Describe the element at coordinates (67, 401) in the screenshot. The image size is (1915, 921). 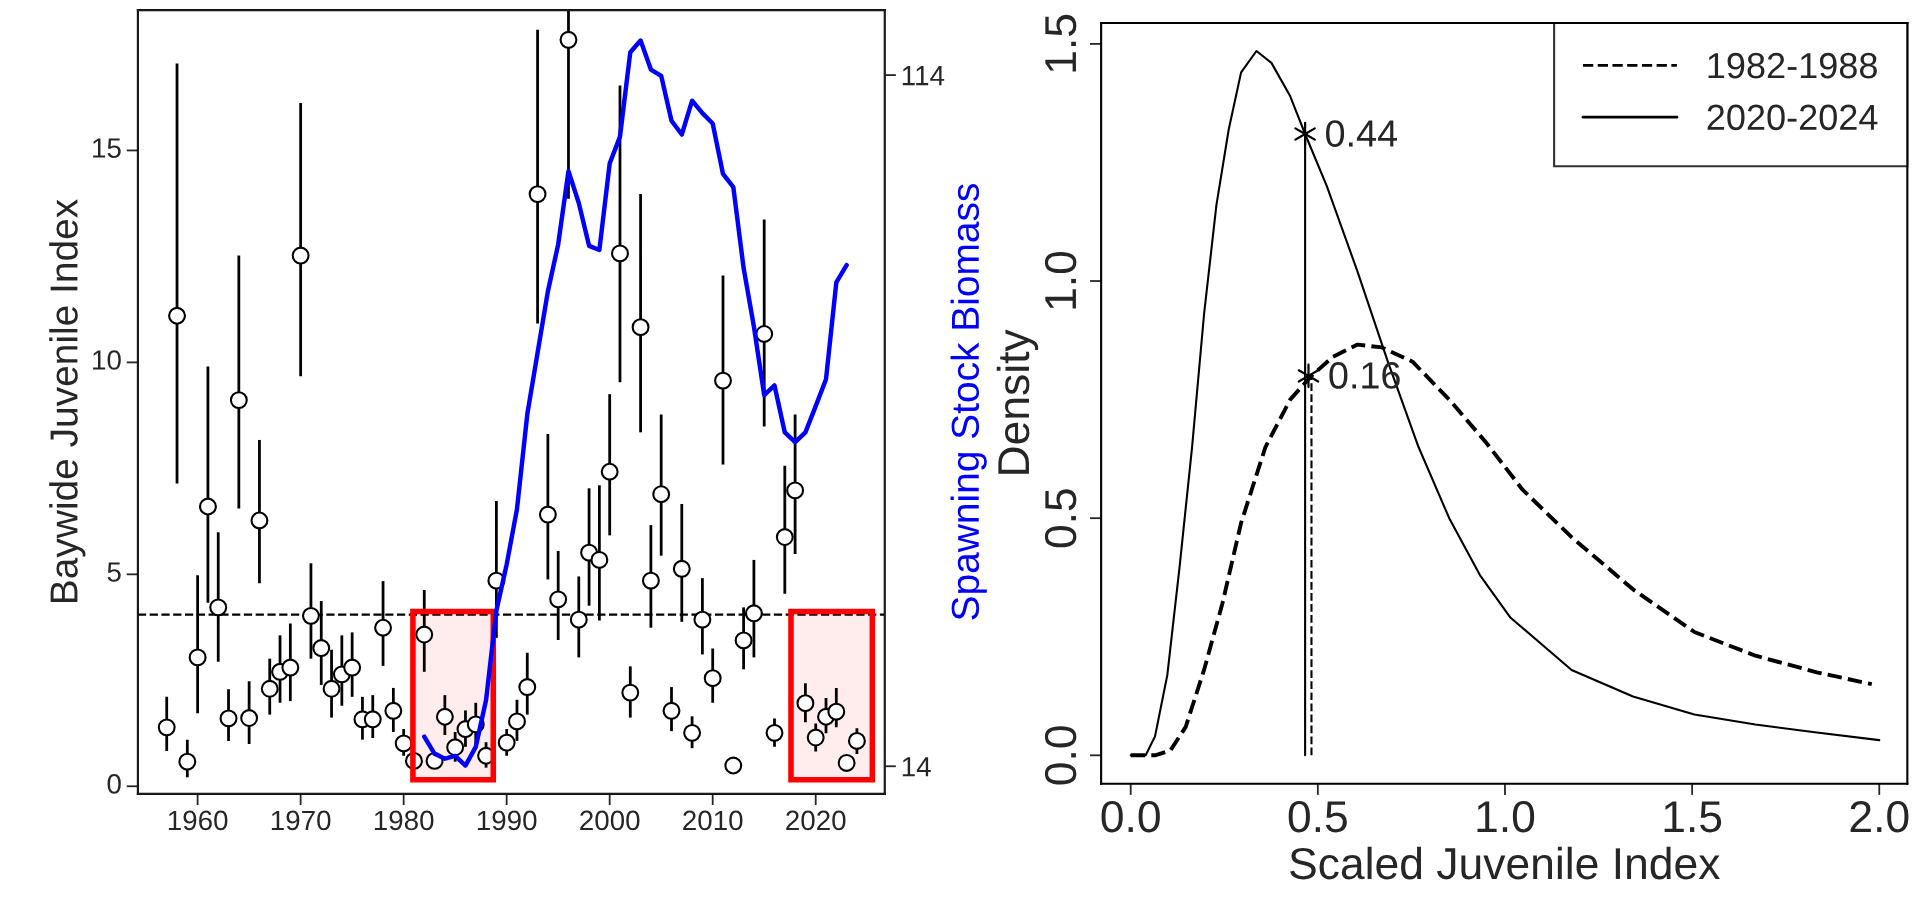
I see `y-axis-title: Baywide Juvenile Index` at that location.